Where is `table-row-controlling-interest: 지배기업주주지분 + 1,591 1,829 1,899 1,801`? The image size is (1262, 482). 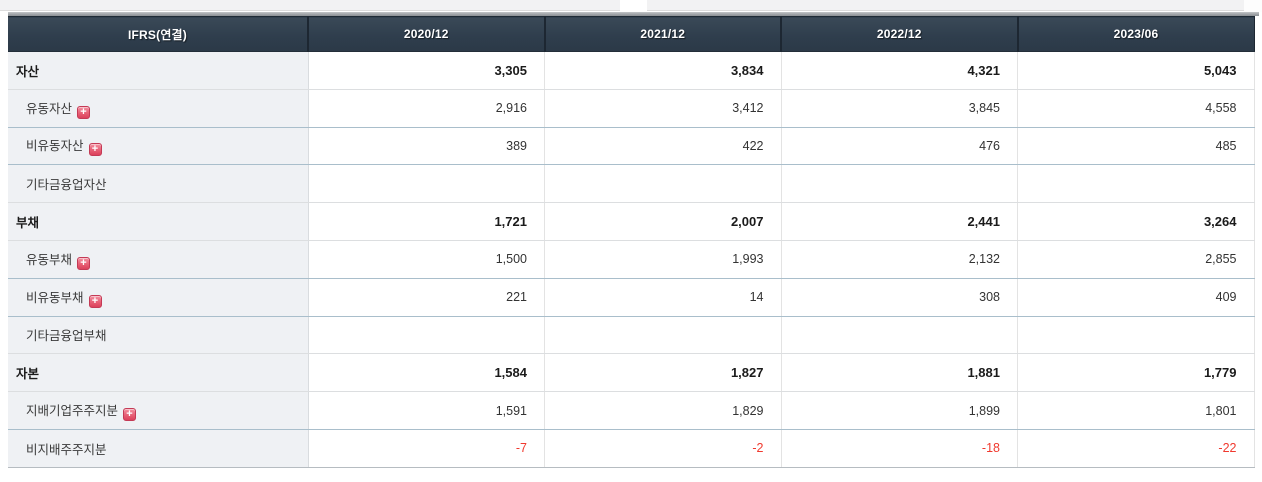
table-row-controlling-interest: 지배기업주주지분 + 1,591 1,829 1,899 1,801 is located at coordinates (631, 410).